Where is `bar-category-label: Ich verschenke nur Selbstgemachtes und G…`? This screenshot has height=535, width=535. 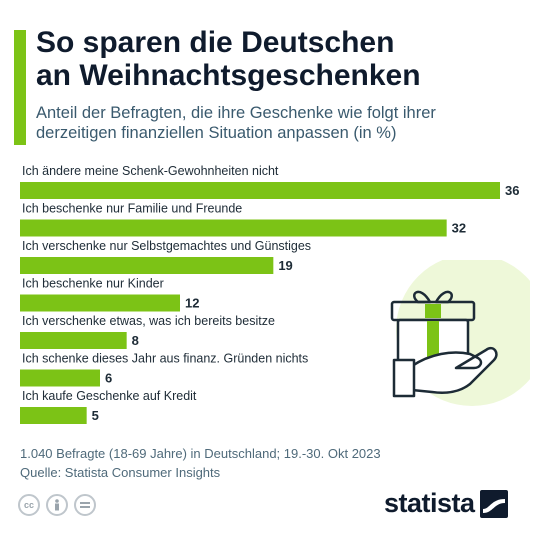 bar-category-label: Ich verschenke nur Selbstgemachtes und G… is located at coordinates (166, 246).